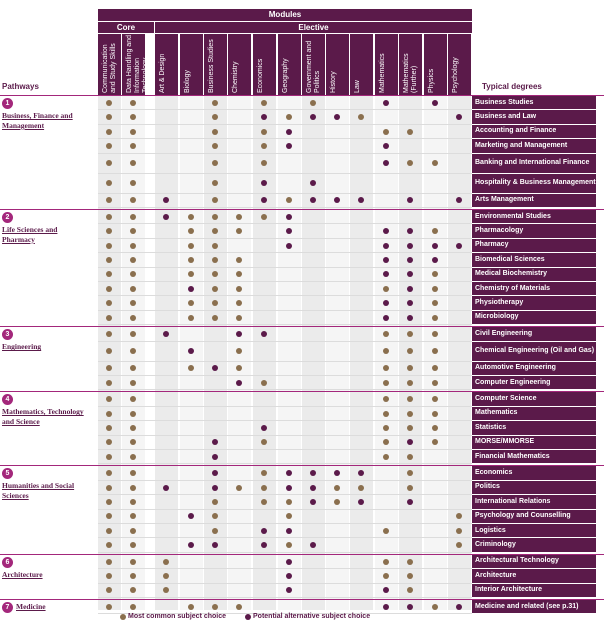 The image size is (604, 625). I want to click on subject-label: Art & Design, so click(162, 73).